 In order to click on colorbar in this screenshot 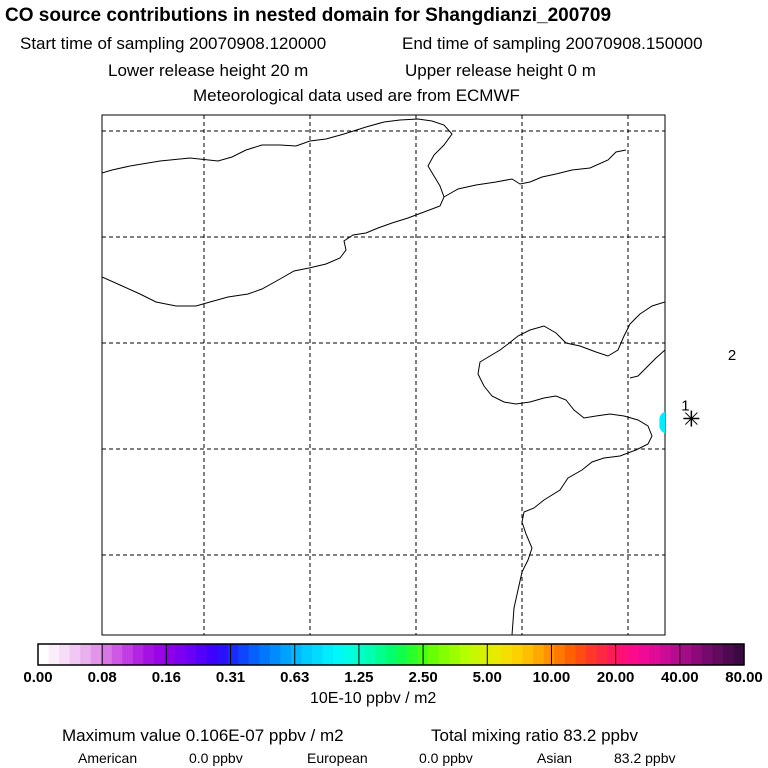, I will do `click(391, 654)`.